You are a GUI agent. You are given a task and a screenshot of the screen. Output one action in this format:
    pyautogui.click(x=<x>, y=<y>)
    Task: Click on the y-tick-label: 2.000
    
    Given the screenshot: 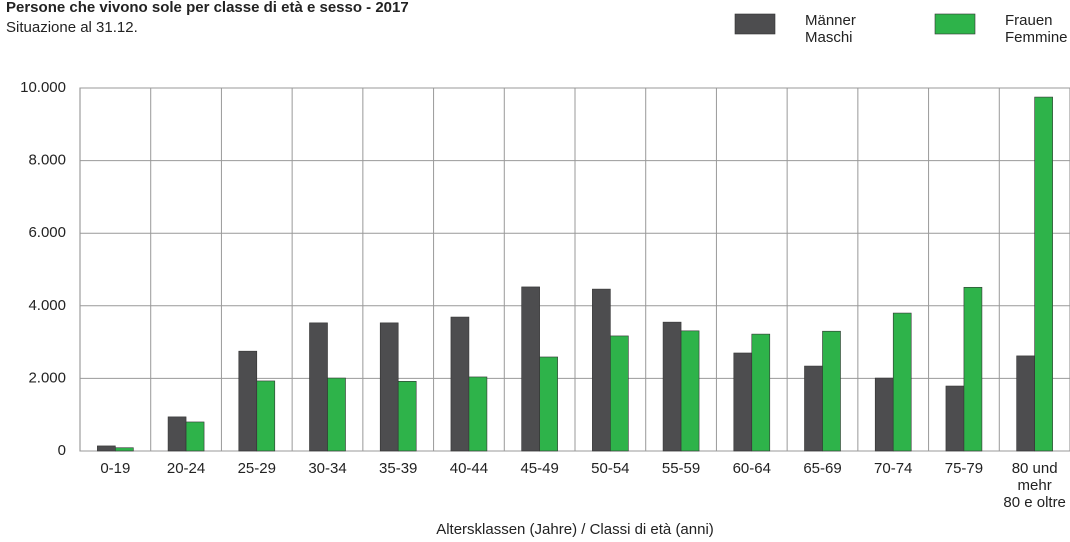 What is the action you would take?
    pyautogui.click(x=47, y=377)
    